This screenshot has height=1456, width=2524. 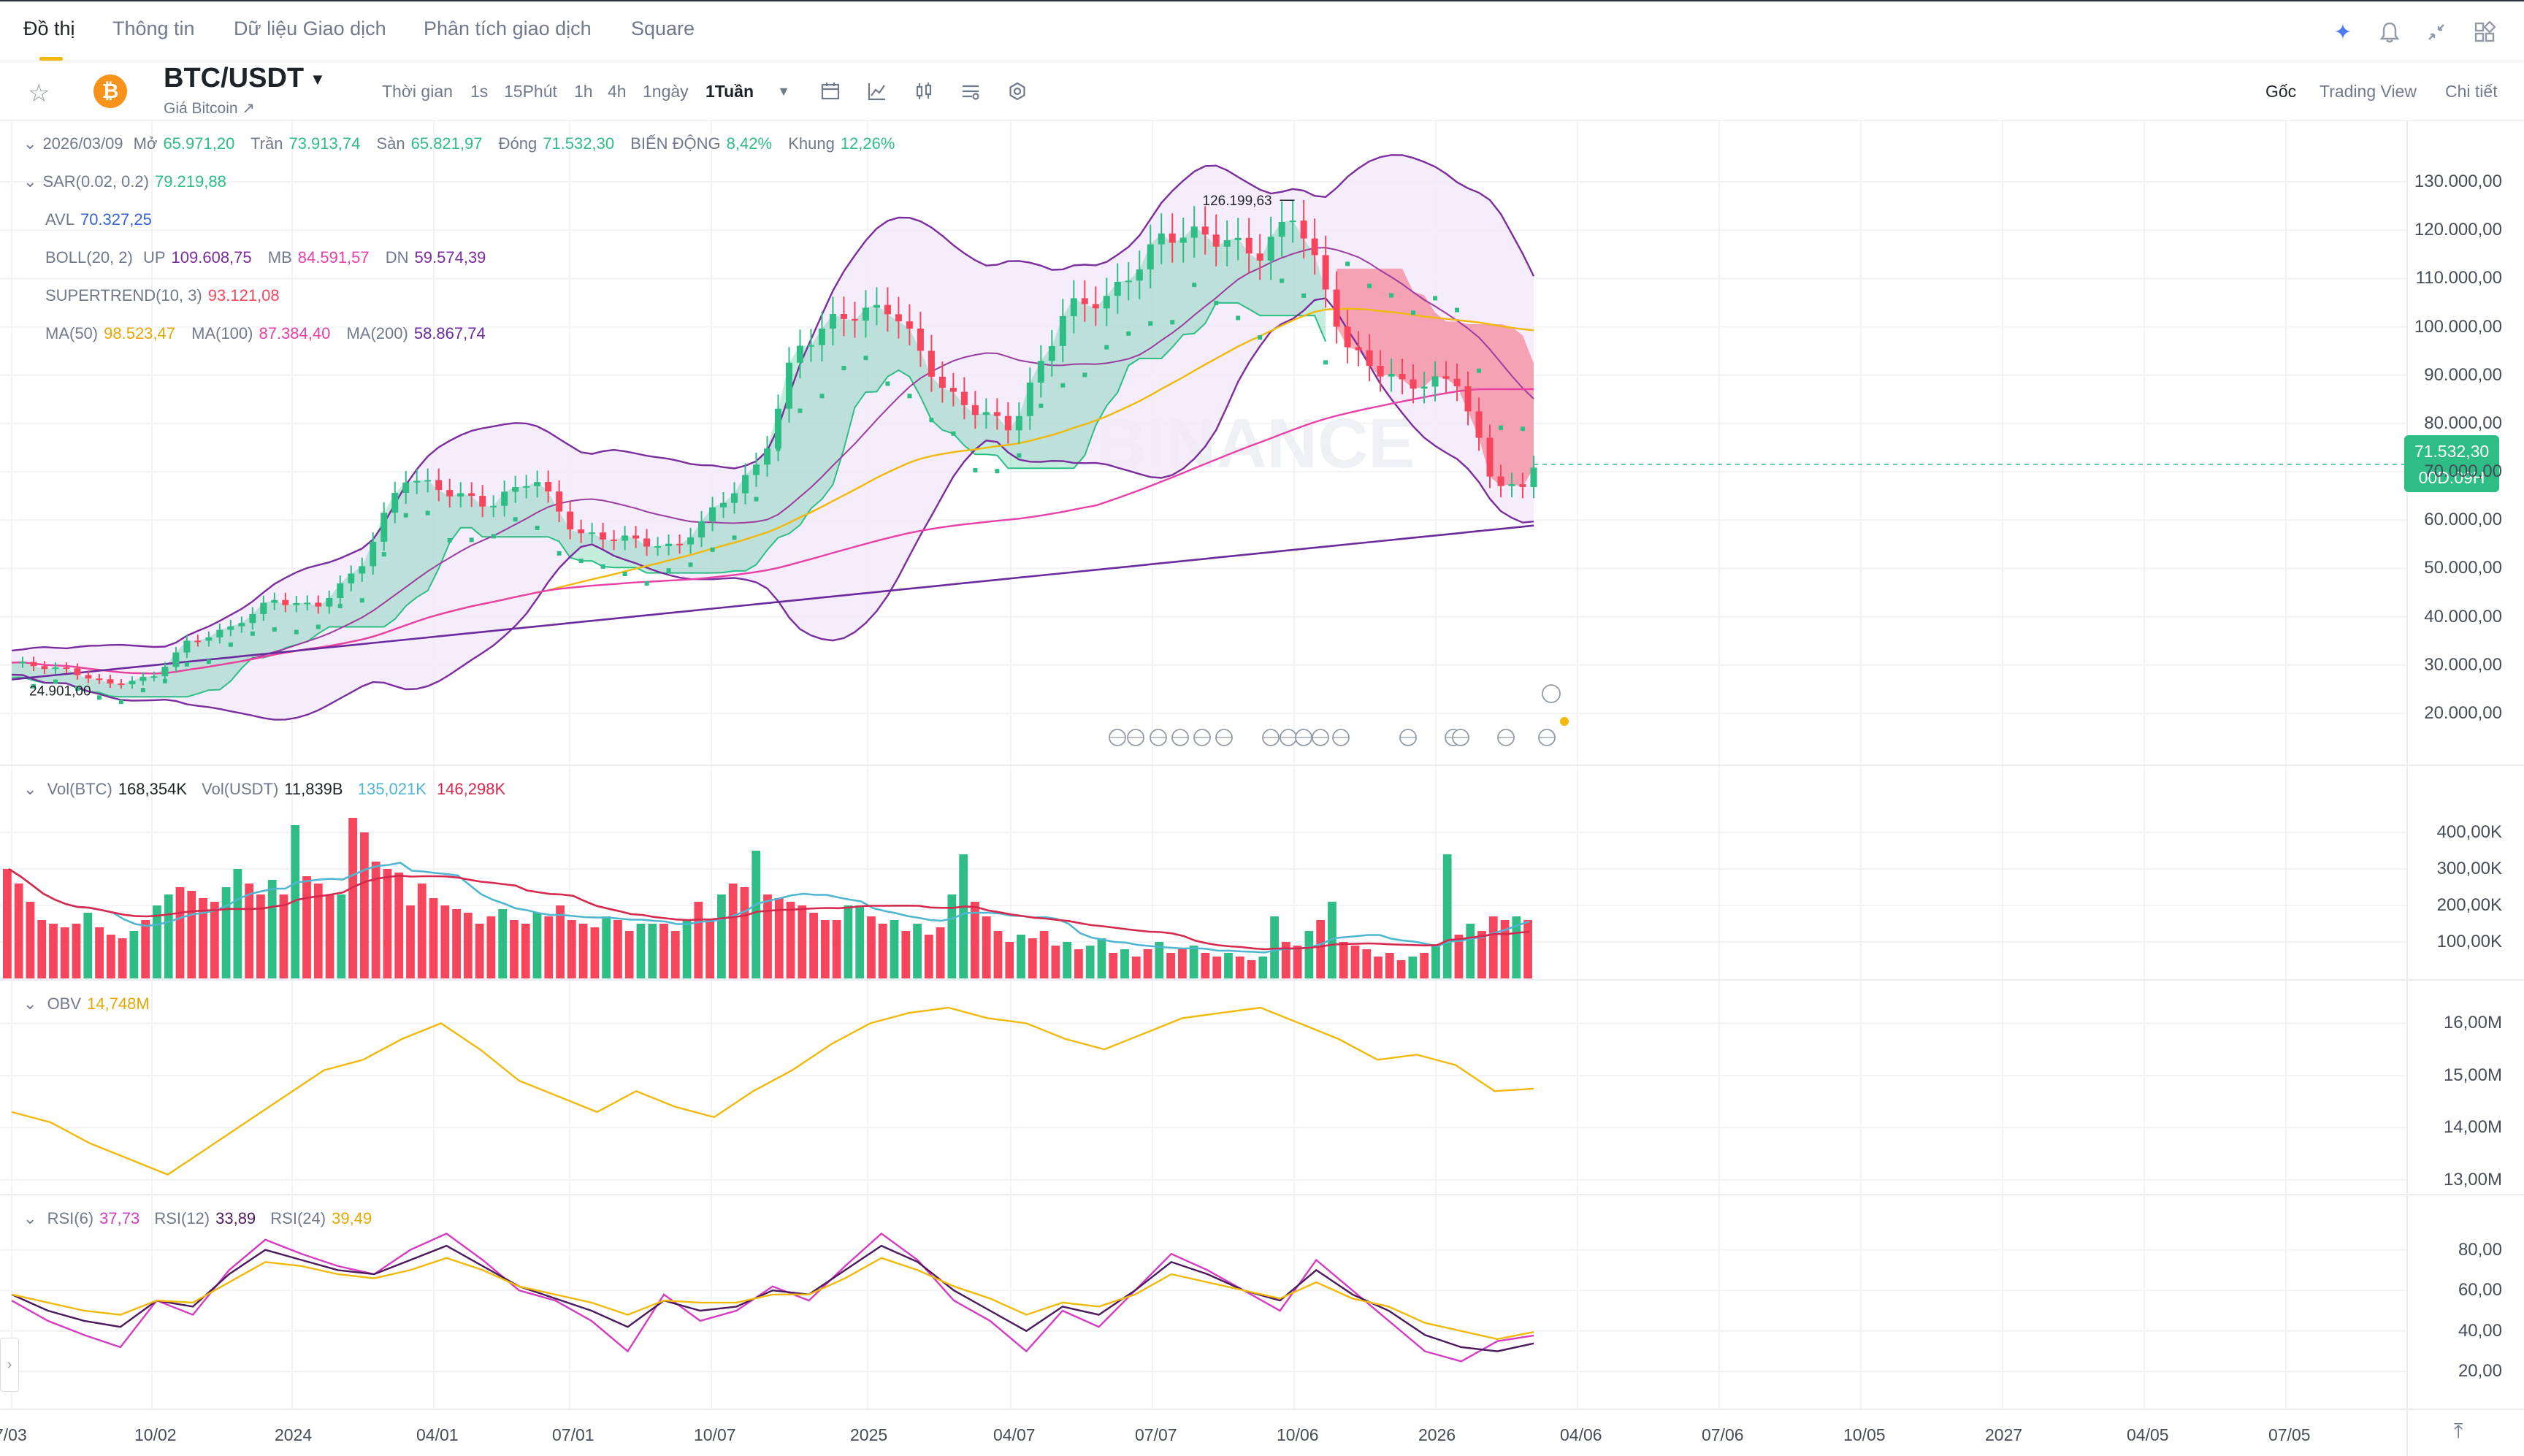 I want to click on indicator-icon, so click(x=877, y=91).